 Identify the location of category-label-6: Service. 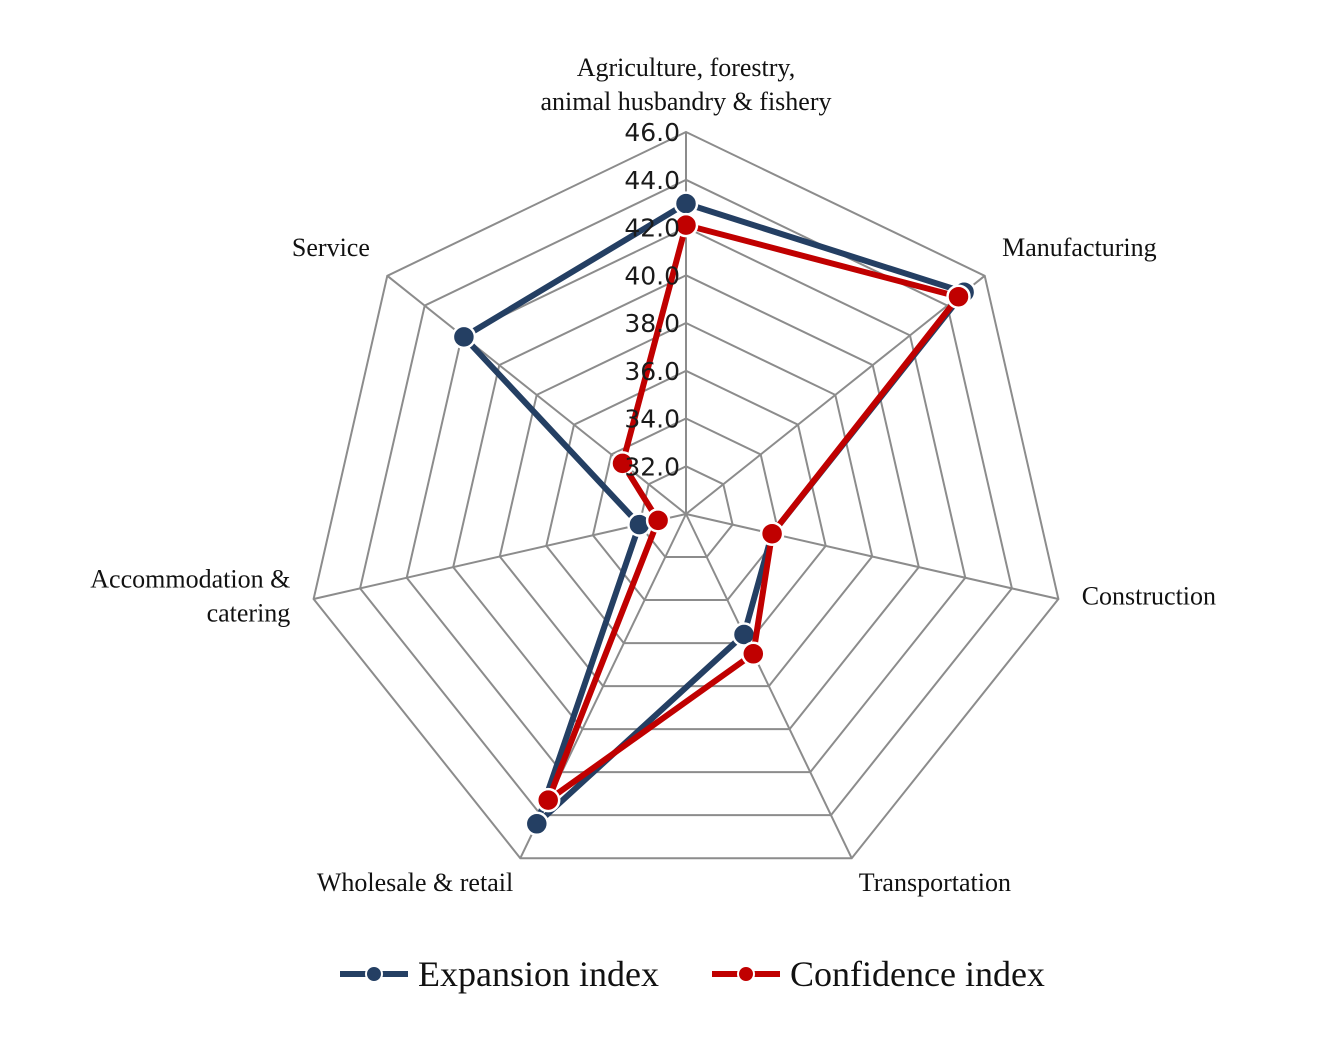
(331, 247).